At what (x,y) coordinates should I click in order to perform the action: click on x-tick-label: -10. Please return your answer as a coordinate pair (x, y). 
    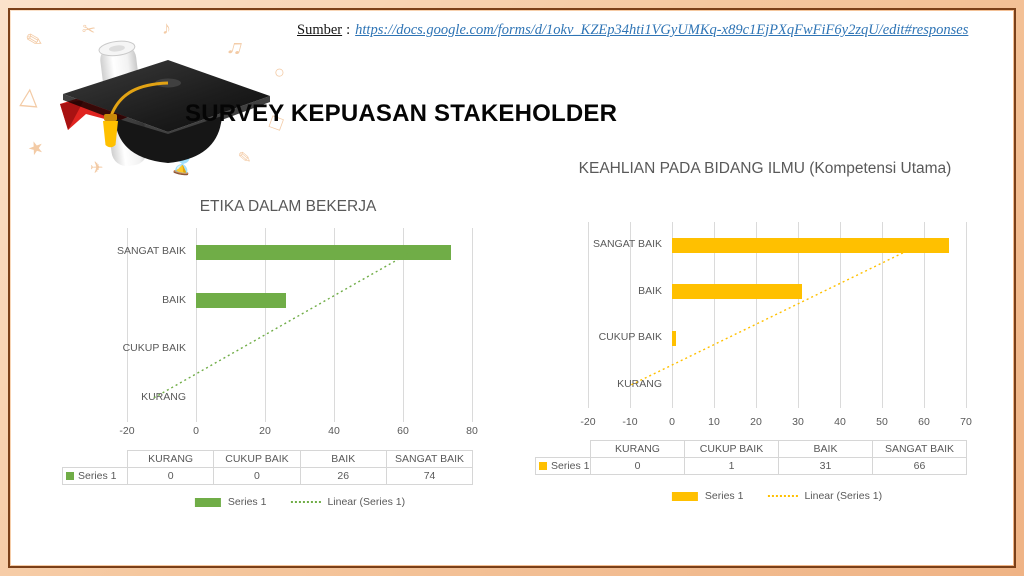
    Looking at the image, I should click on (630, 422).